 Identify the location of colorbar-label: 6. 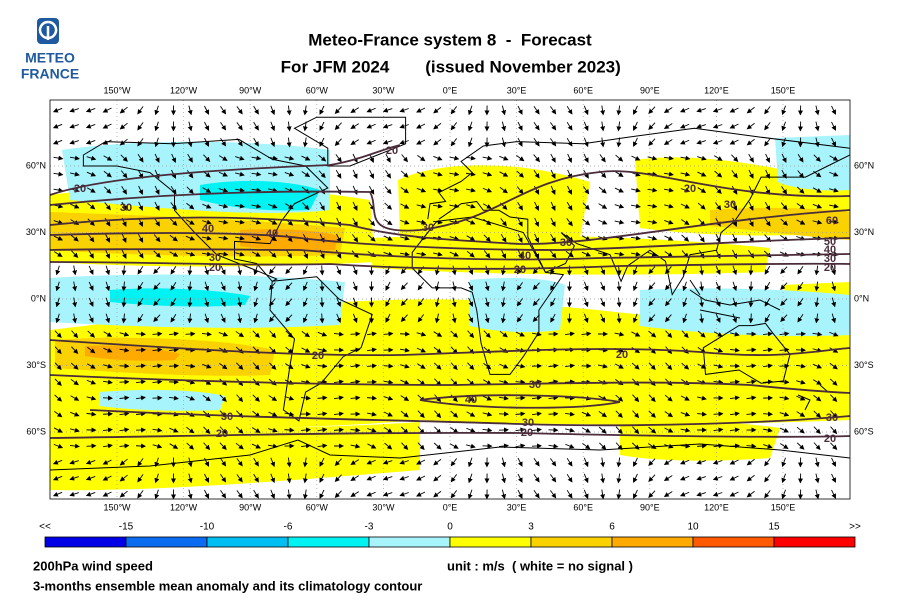
(612, 527).